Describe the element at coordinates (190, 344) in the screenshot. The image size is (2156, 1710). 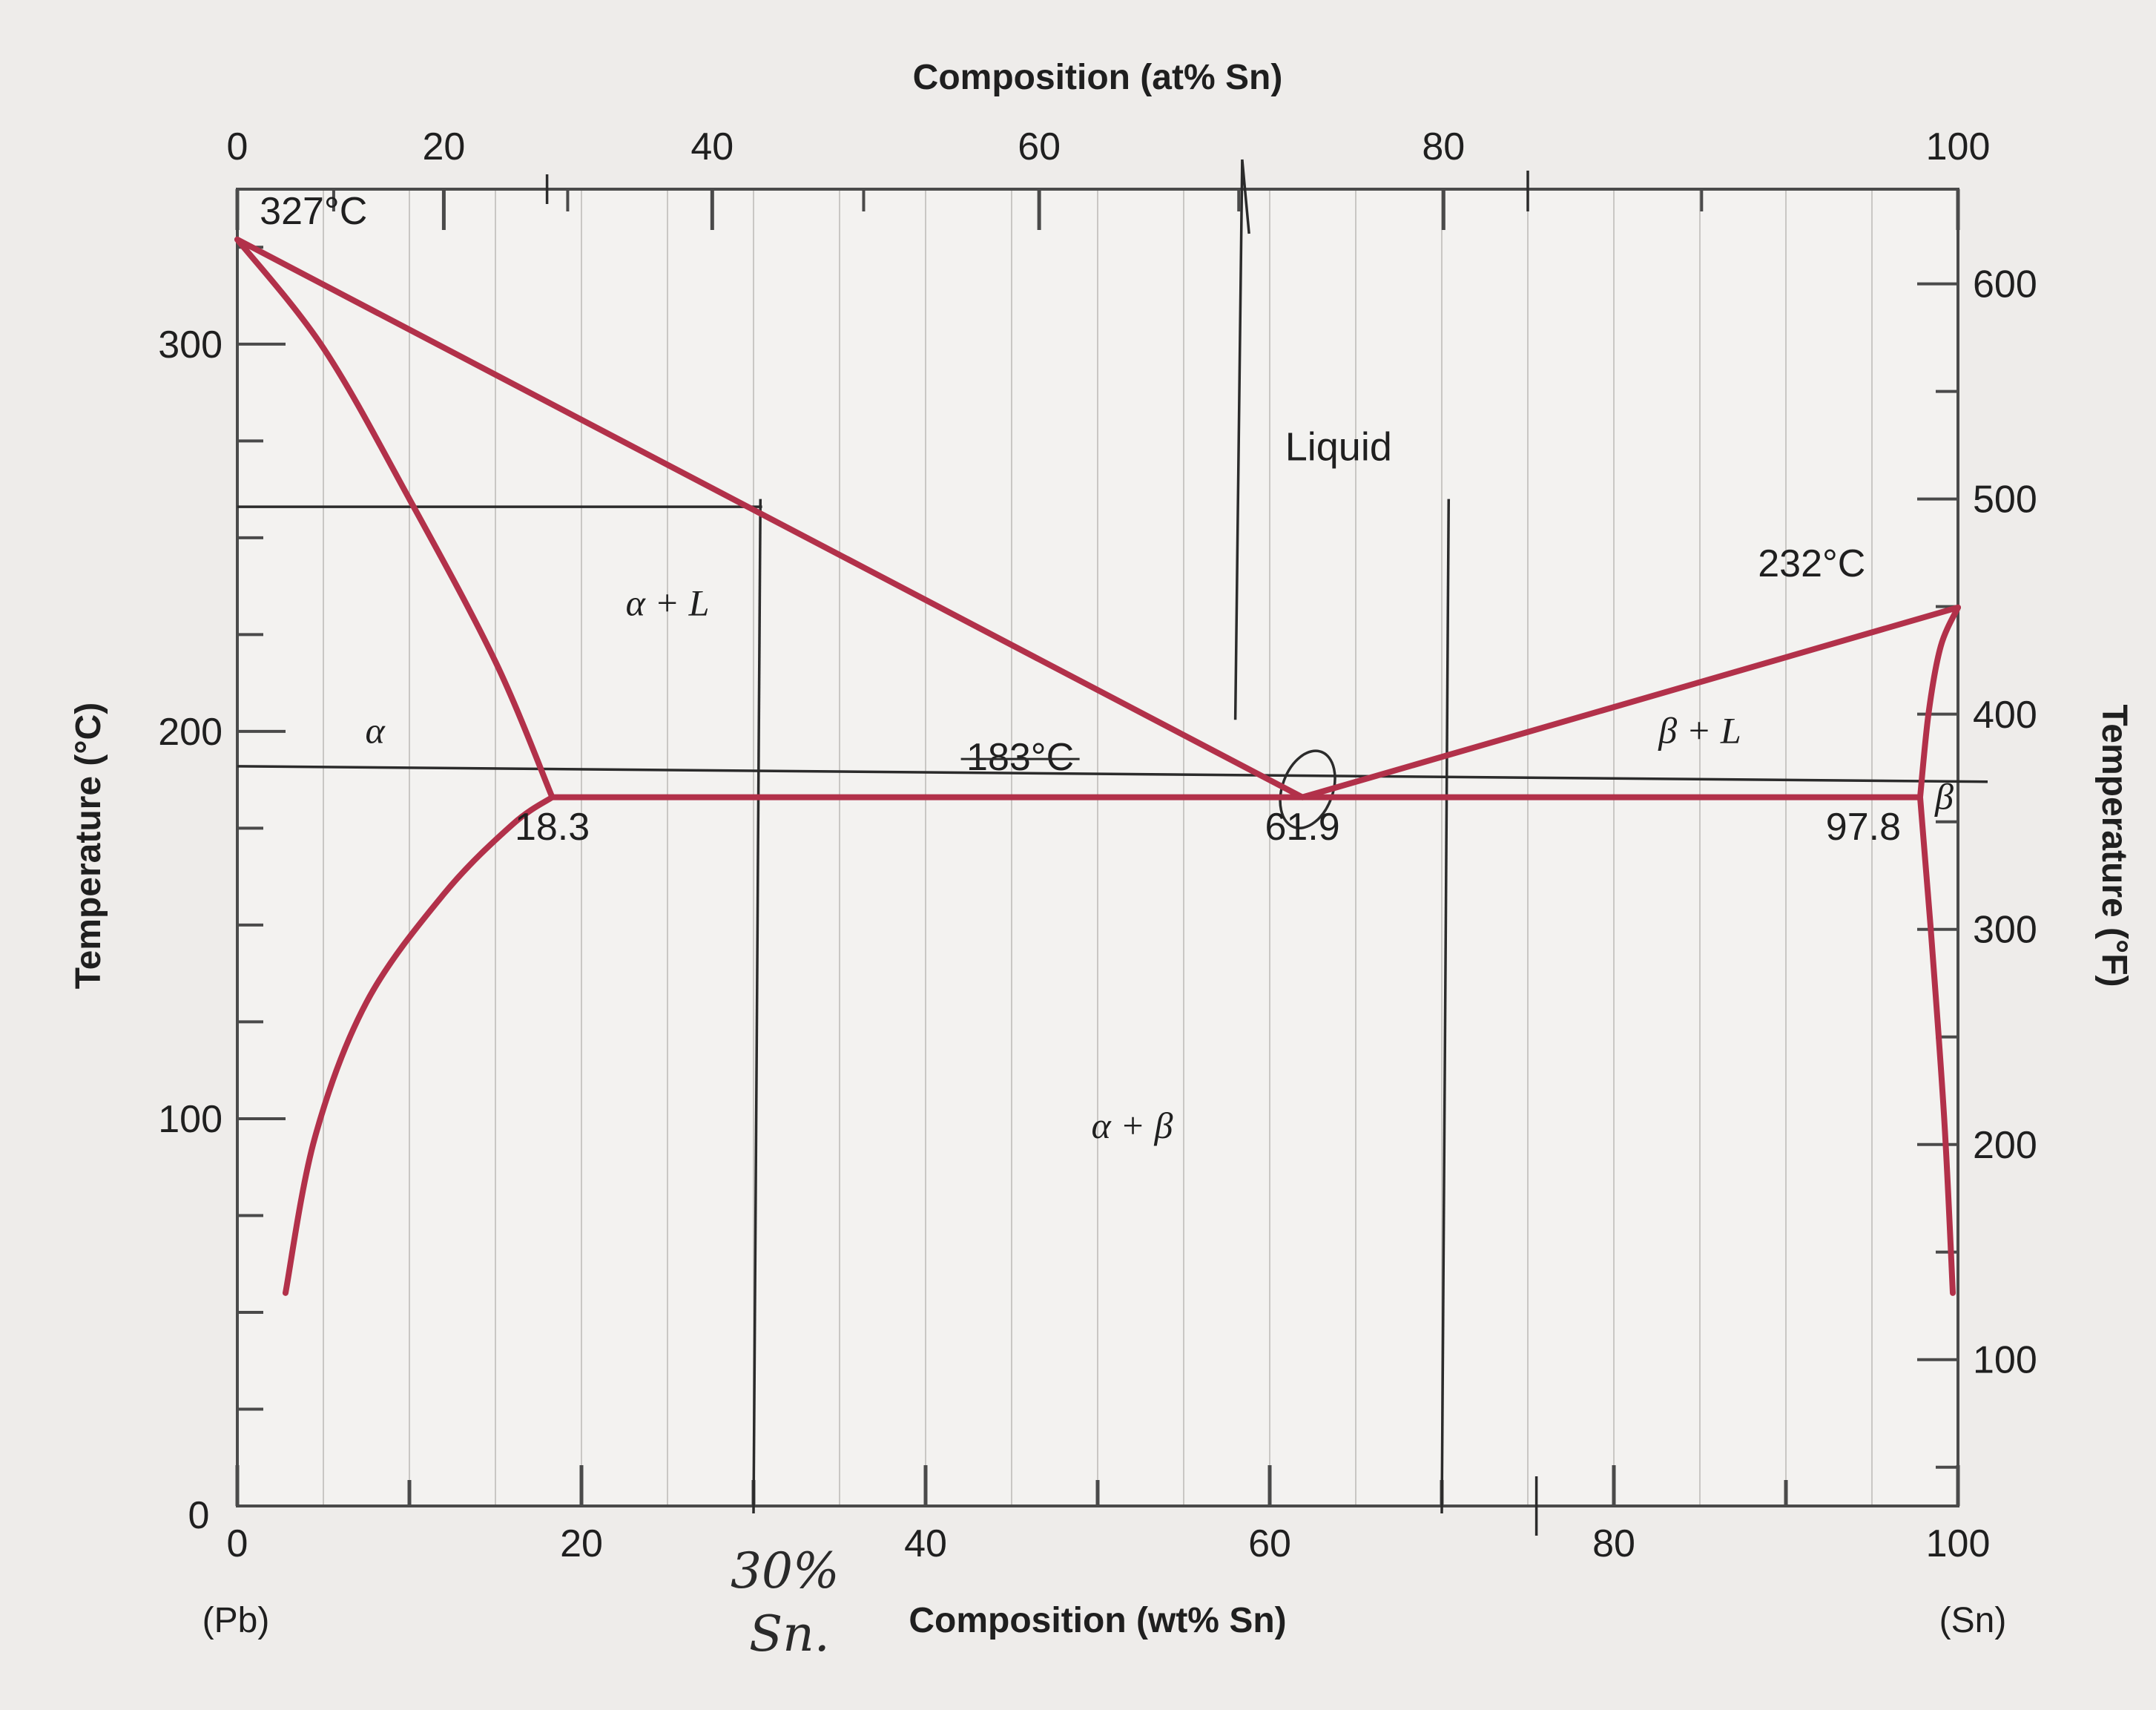
I see `y-left-tick-label: 300` at that location.